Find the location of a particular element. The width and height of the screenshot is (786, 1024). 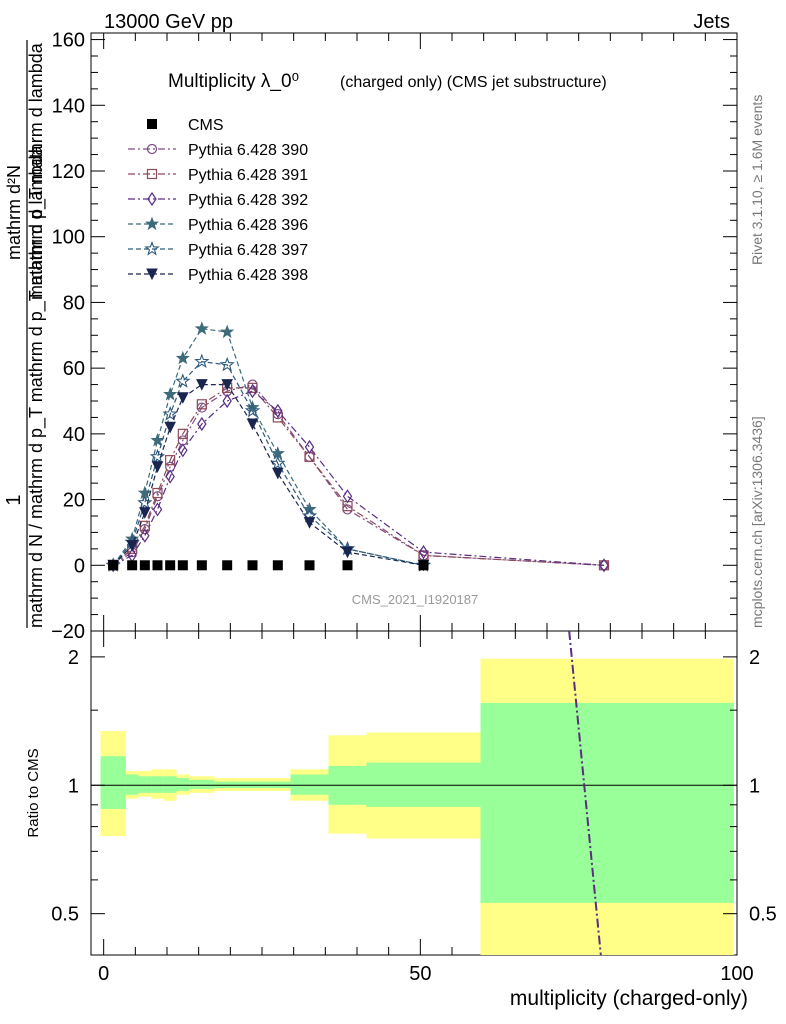

legend-label: Pythia 6.428 396 is located at coordinates (248, 225).